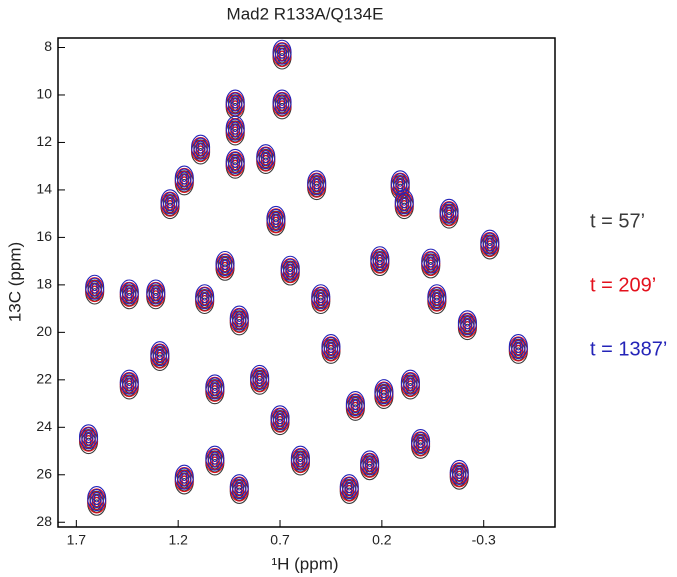 The height and width of the screenshot is (577, 677). What do you see at coordinates (44, 331) in the screenshot?
I see `y-tick-label: 20` at bounding box center [44, 331].